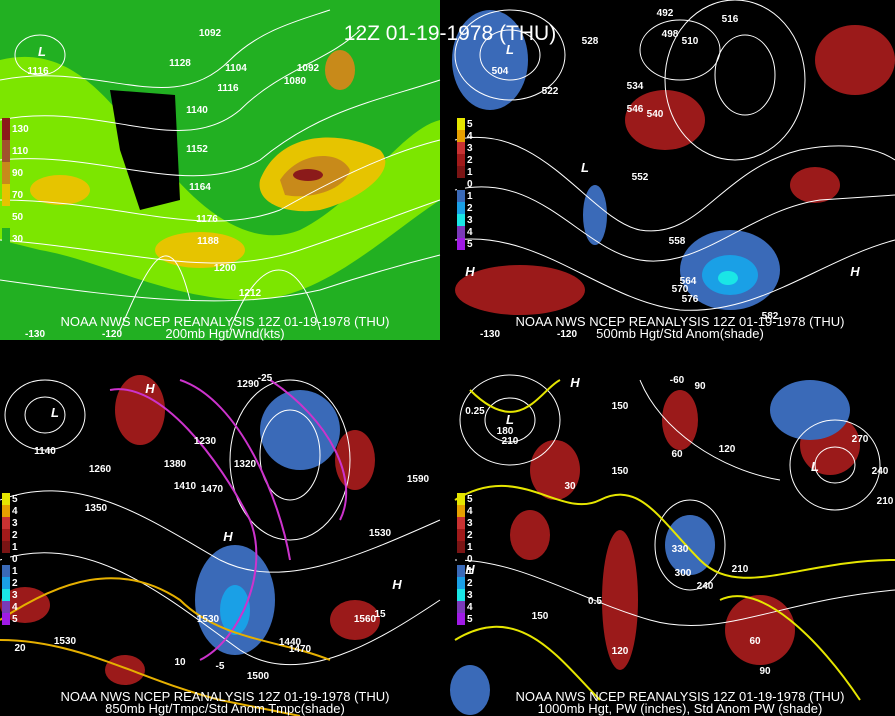  What do you see at coordinates (680, 333) in the screenshot?
I see `panel-caption: 500mb Hgt/Std Anom(shade)` at bounding box center [680, 333].